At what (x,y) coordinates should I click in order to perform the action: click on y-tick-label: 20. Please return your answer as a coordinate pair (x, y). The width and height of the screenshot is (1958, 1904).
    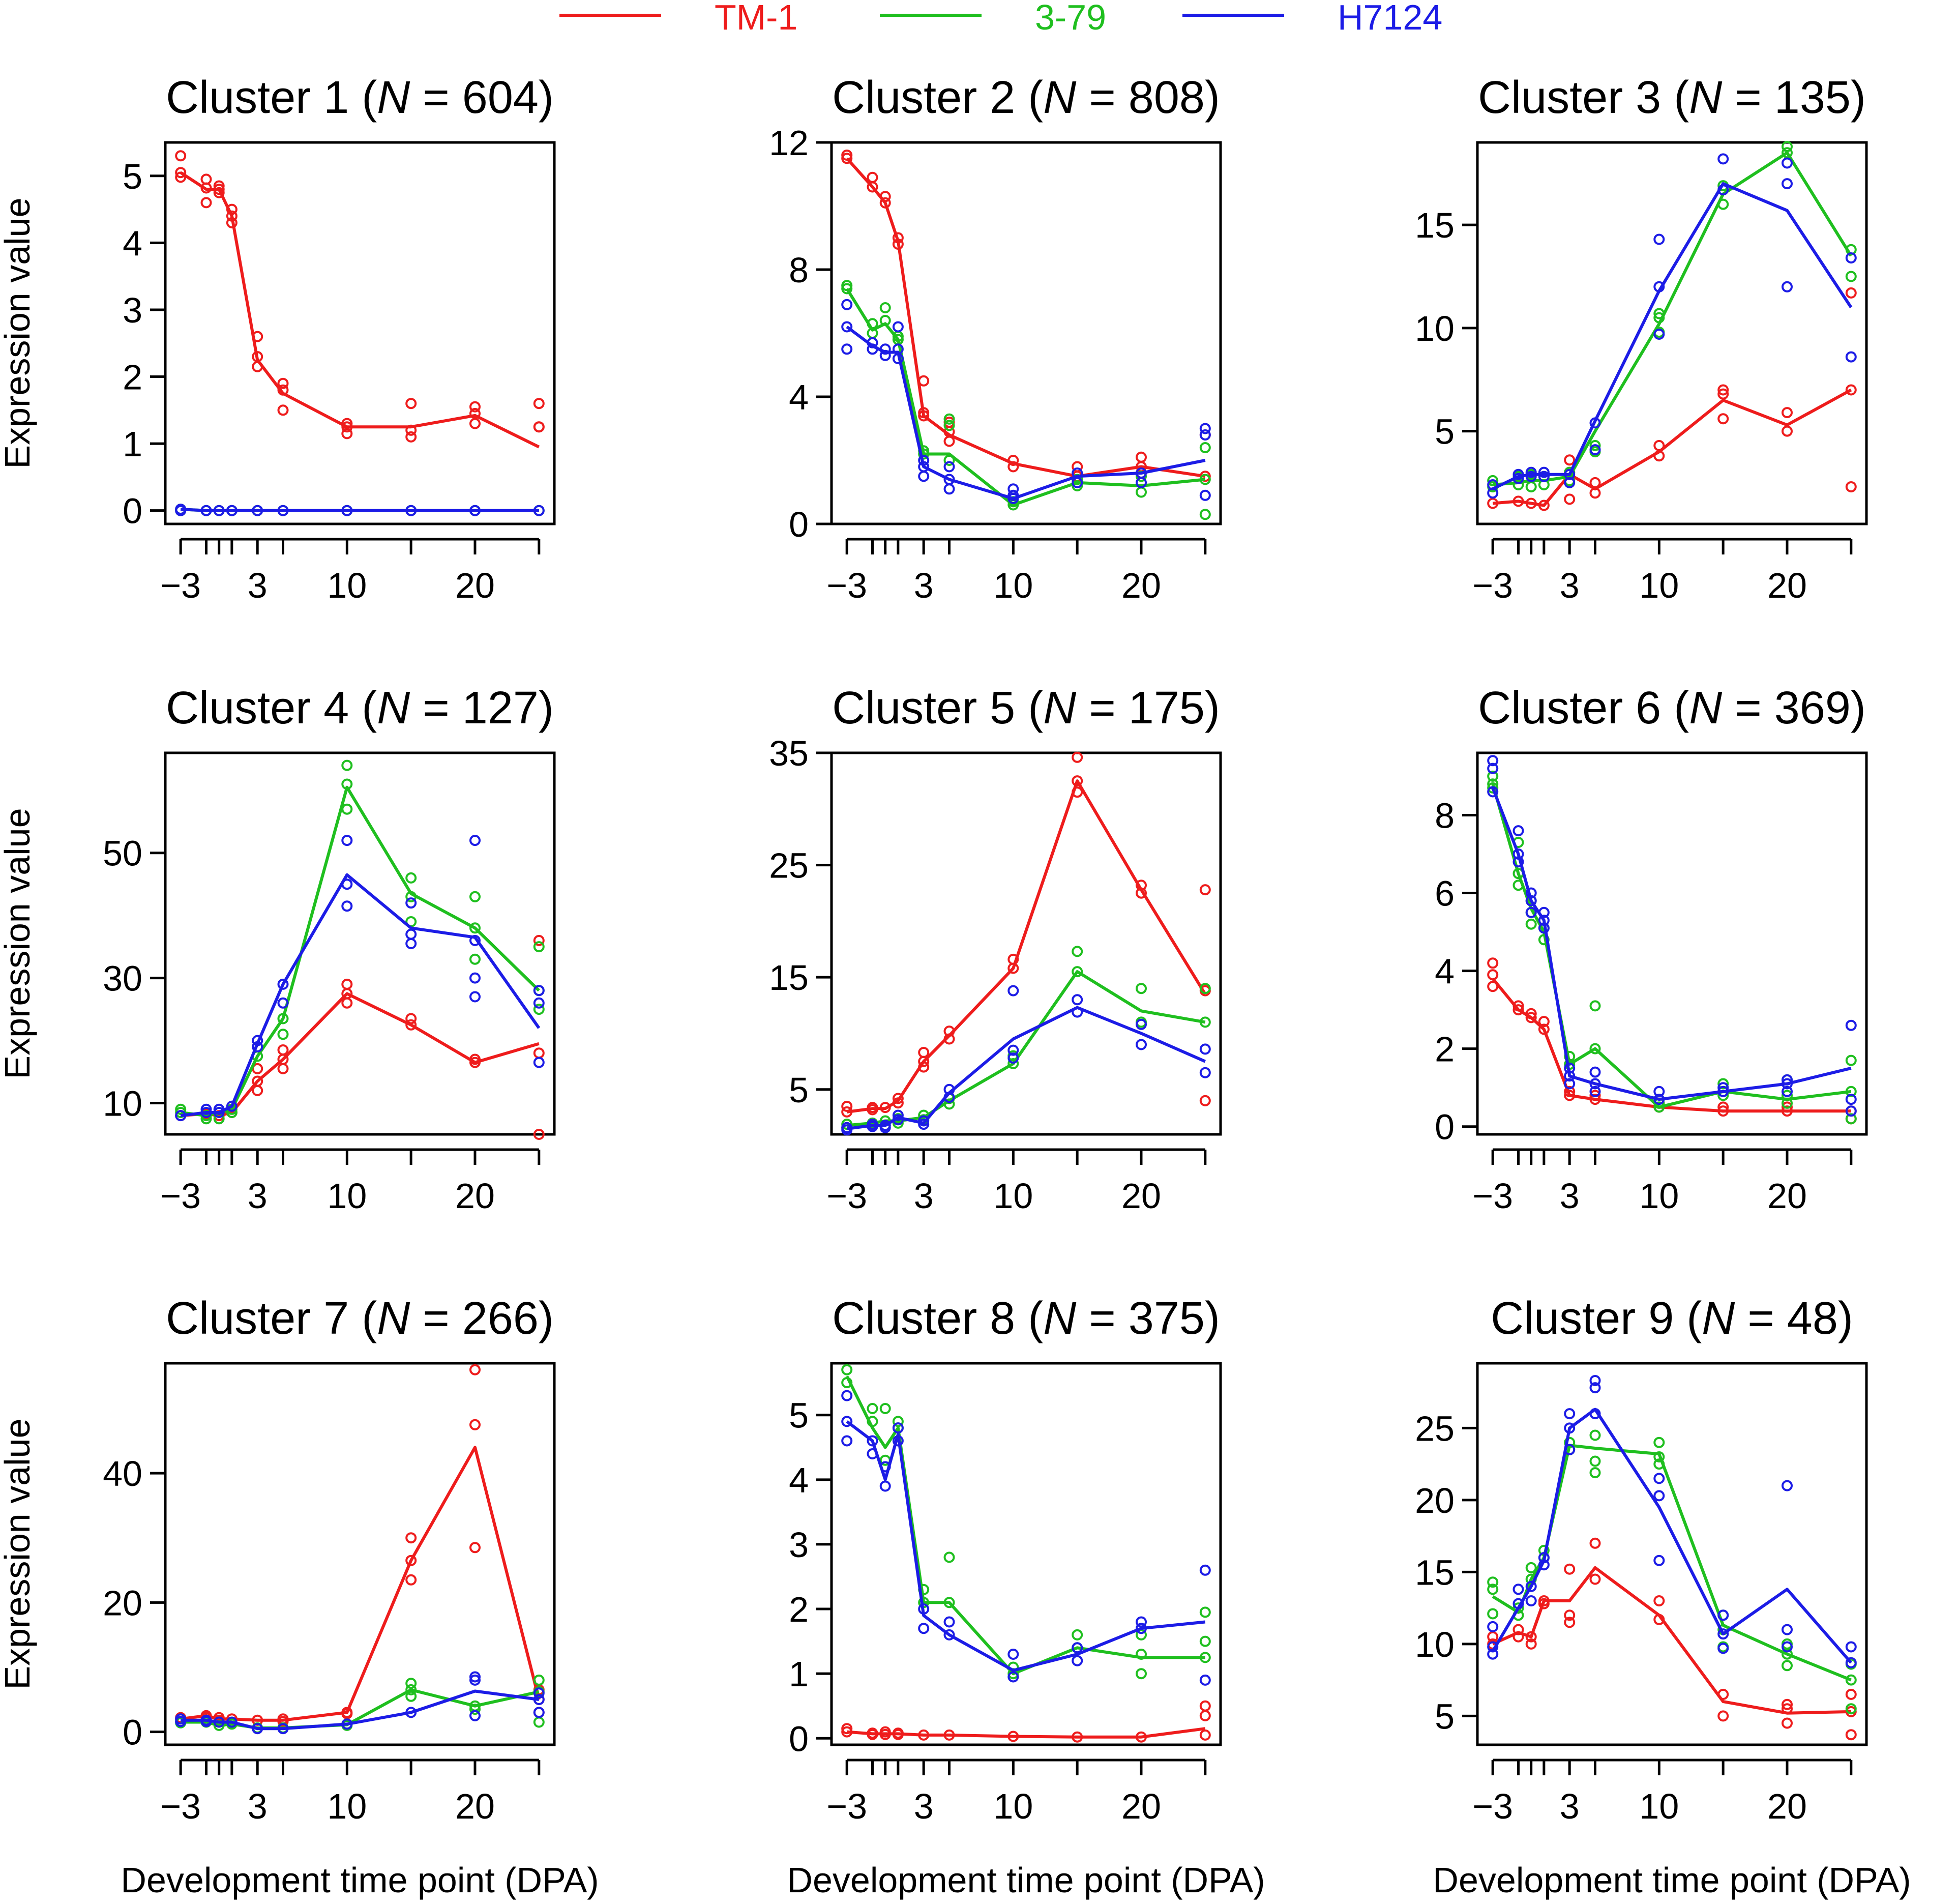
    Looking at the image, I should click on (1435, 1500).